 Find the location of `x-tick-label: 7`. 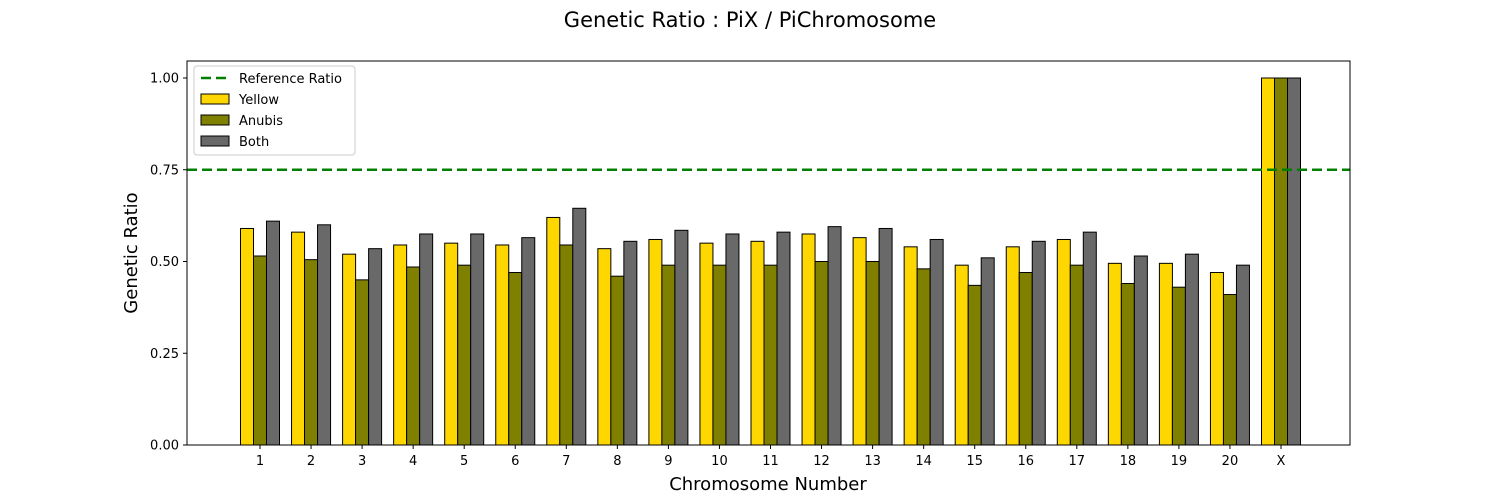

x-tick-label: 7 is located at coordinates (566, 461).